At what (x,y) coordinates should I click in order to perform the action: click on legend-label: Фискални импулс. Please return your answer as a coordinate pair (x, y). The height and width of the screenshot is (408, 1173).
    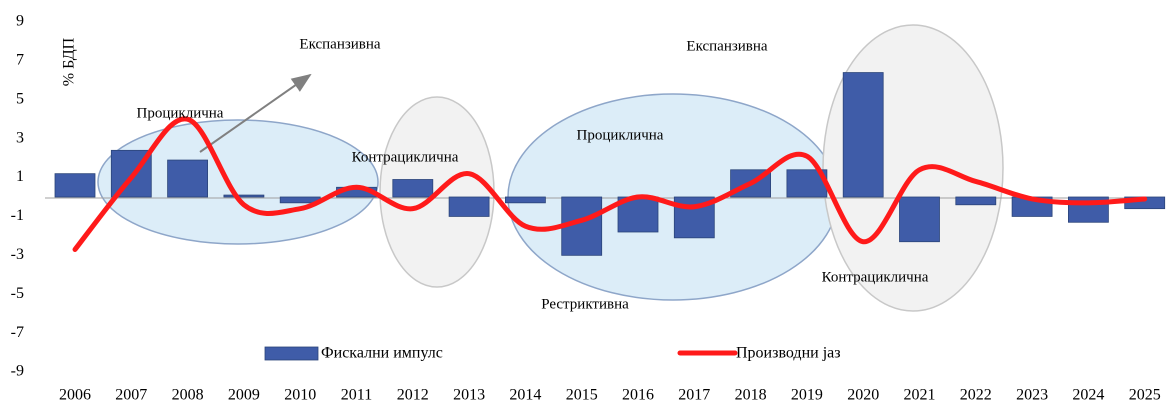
    Looking at the image, I should click on (382, 353).